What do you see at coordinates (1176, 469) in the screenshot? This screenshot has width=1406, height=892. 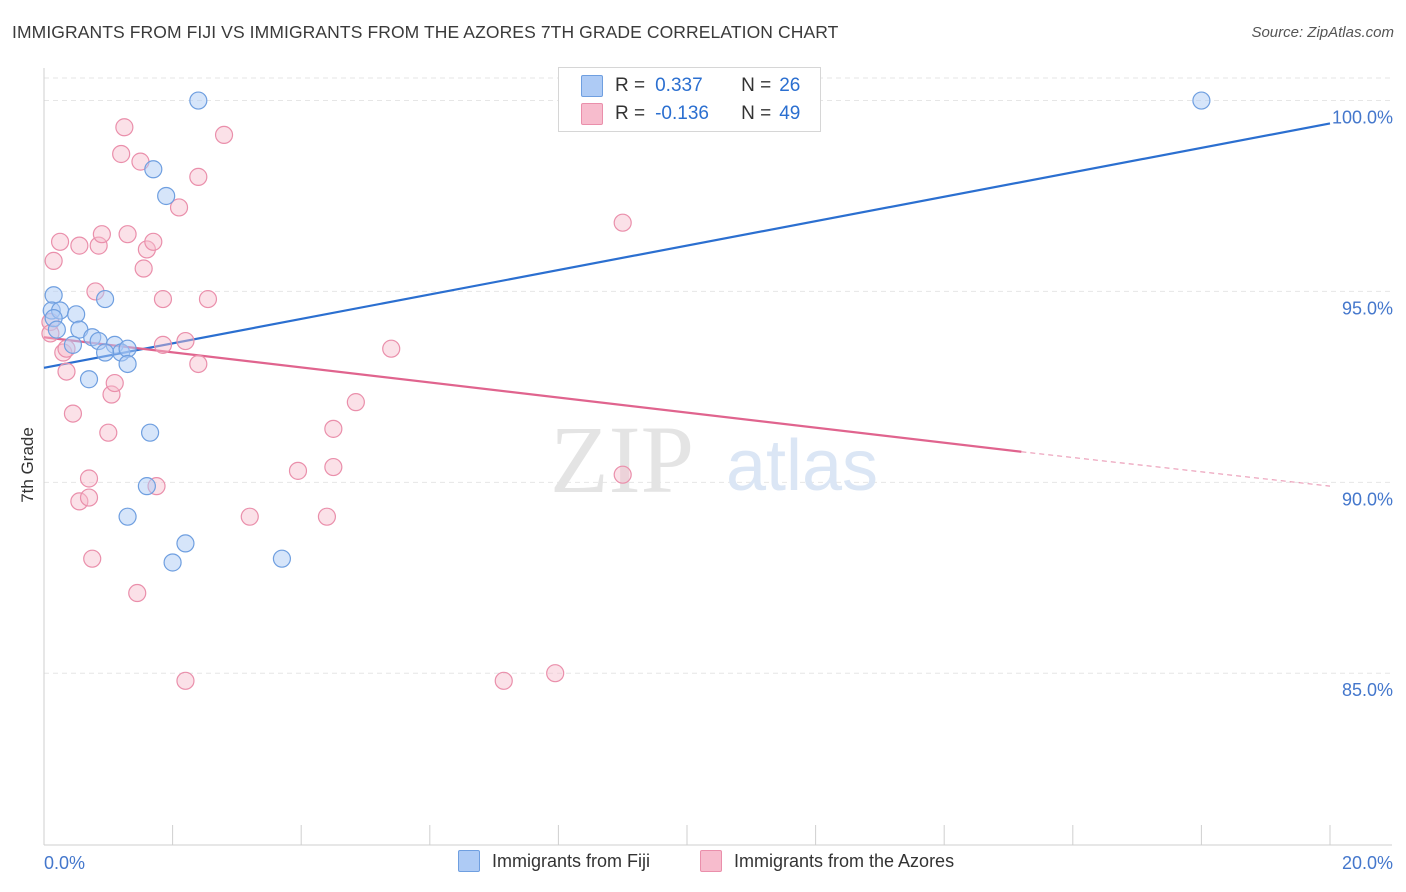 I see `trend-line-azores-extrapolated` at bounding box center [1176, 469].